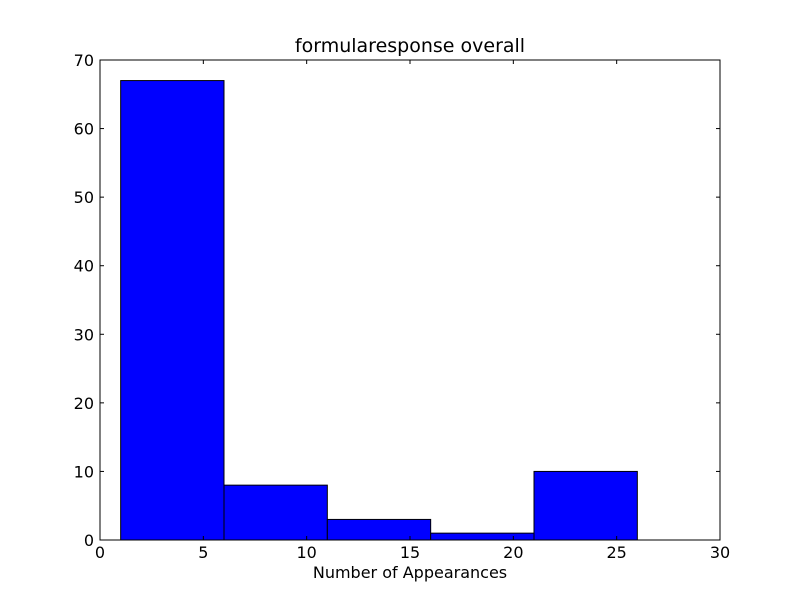 Image resolution: width=800 pixels, height=600 pixels. What do you see at coordinates (203, 552) in the screenshot?
I see `x-tick-label-1: 5` at bounding box center [203, 552].